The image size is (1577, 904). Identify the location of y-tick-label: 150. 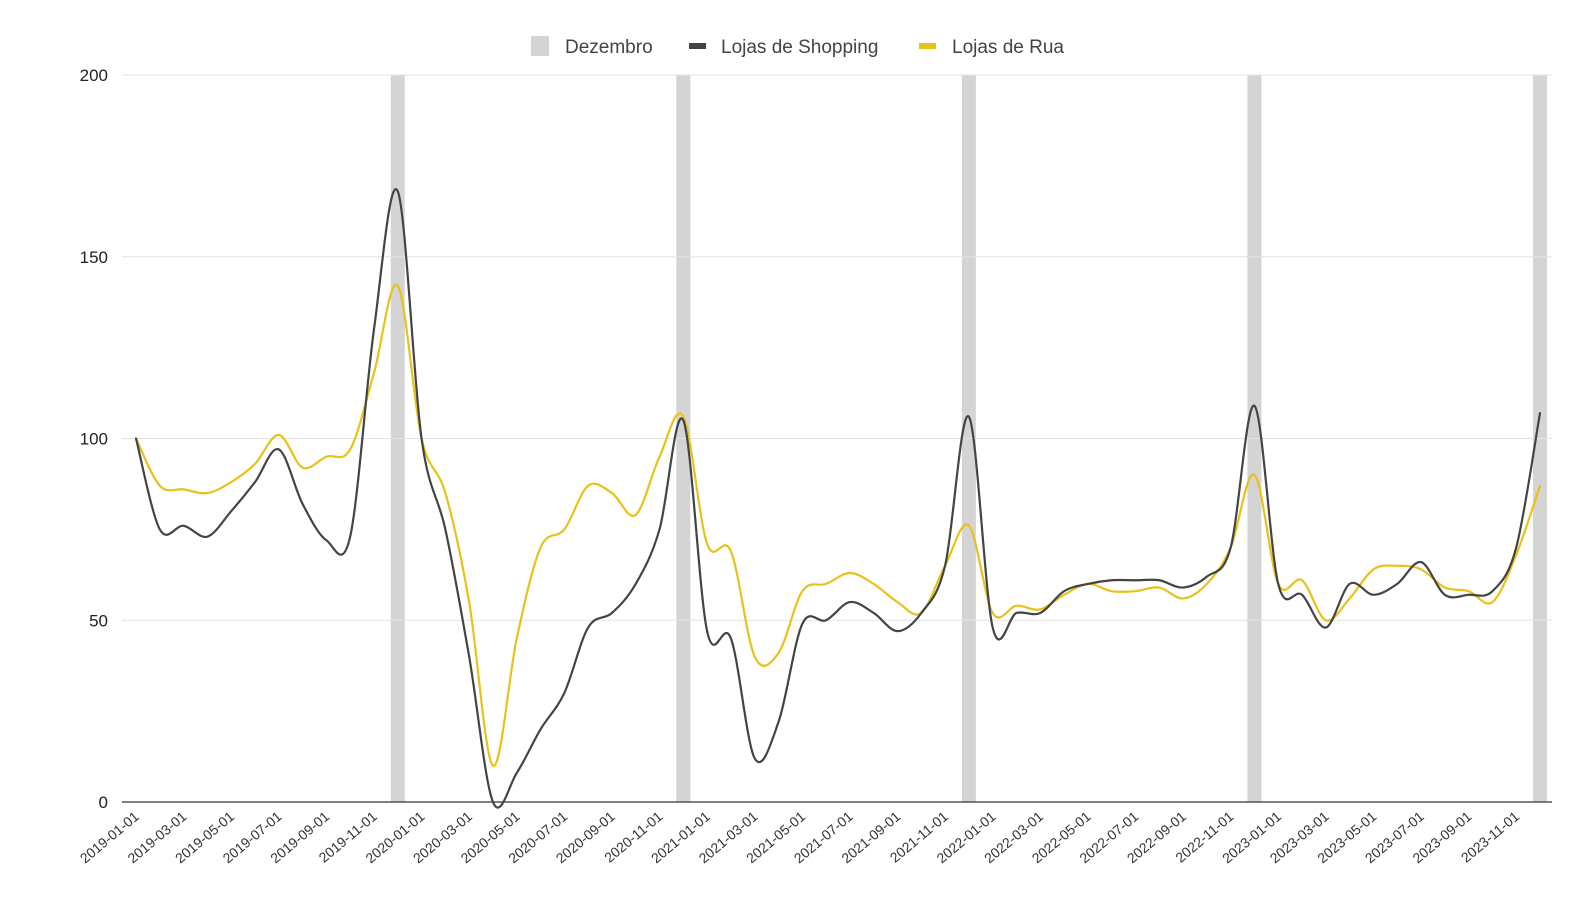
(94, 257).